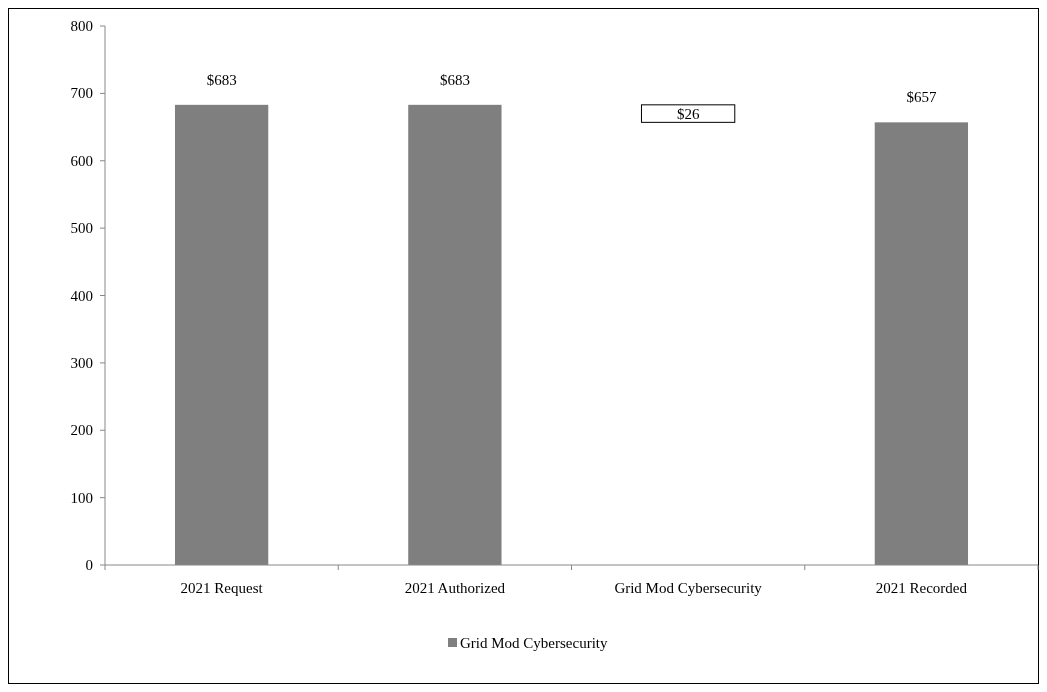 This screenshot has height=692, width=1047. I want to click on data-label: $26, so click(688, 113).